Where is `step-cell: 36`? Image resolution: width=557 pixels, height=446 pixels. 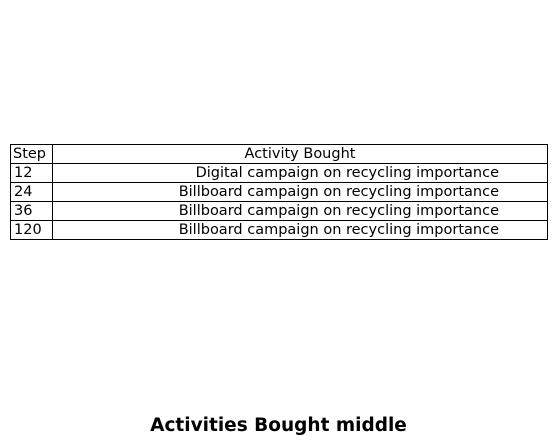 step-cell: 36 is located at coordinates (31, 211).